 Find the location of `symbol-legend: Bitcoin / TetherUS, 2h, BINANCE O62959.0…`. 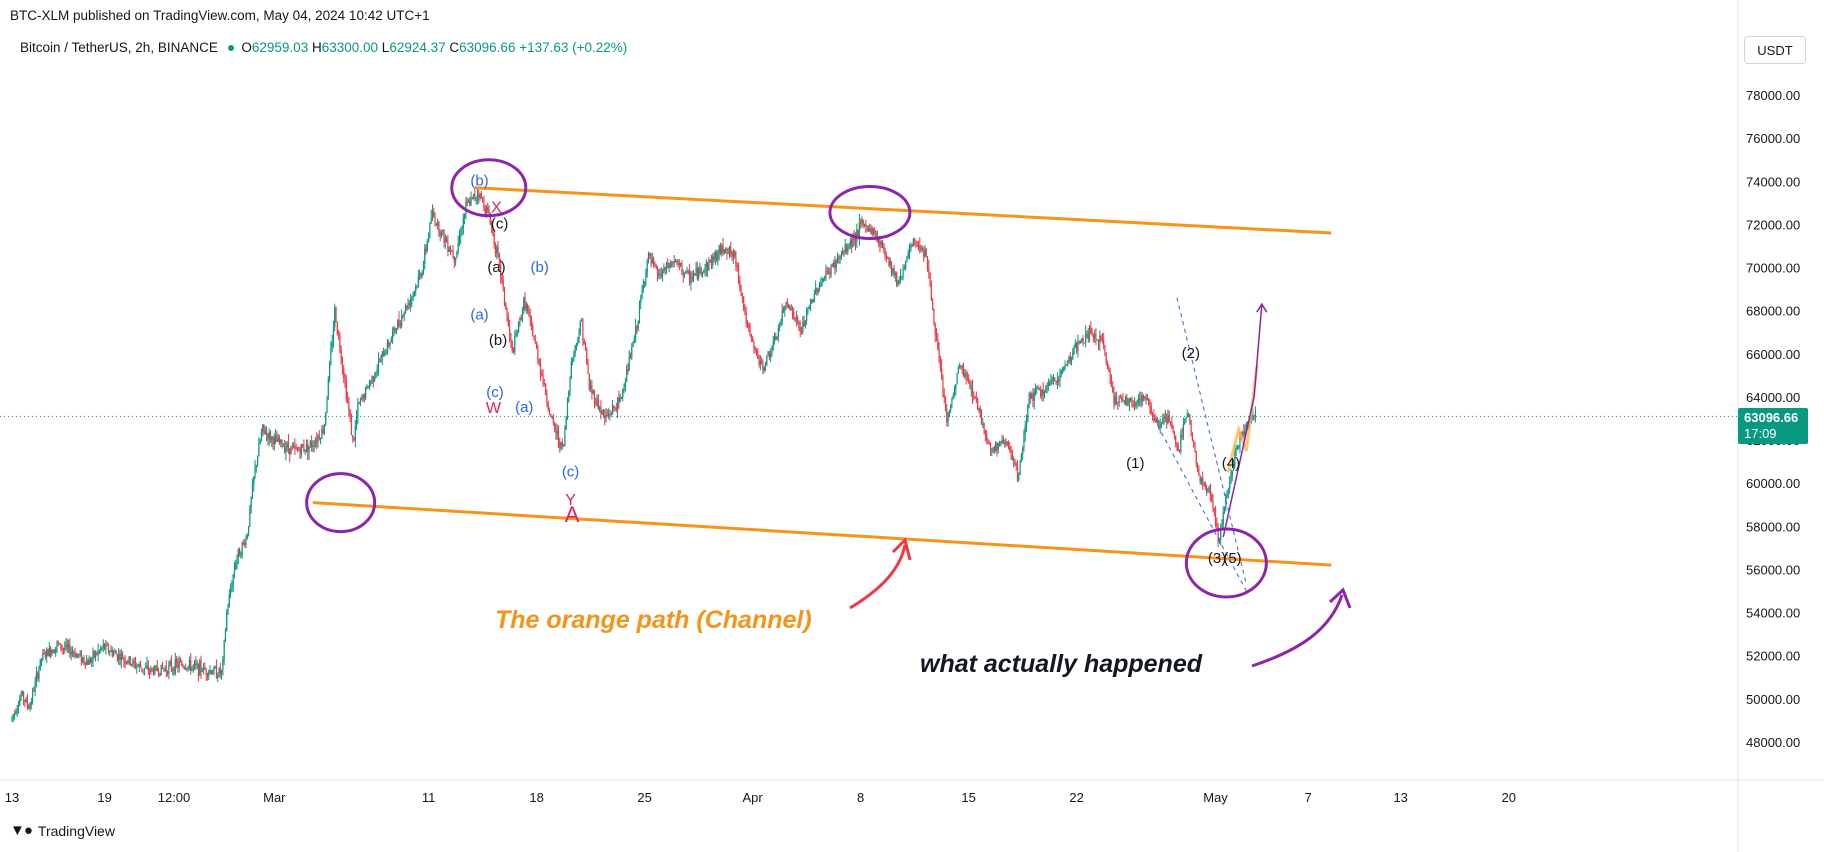

symbol-legend: Bitcoin / TetherUS, 2h, BINANCE O62959.0… is located at coordinates (323, 47).